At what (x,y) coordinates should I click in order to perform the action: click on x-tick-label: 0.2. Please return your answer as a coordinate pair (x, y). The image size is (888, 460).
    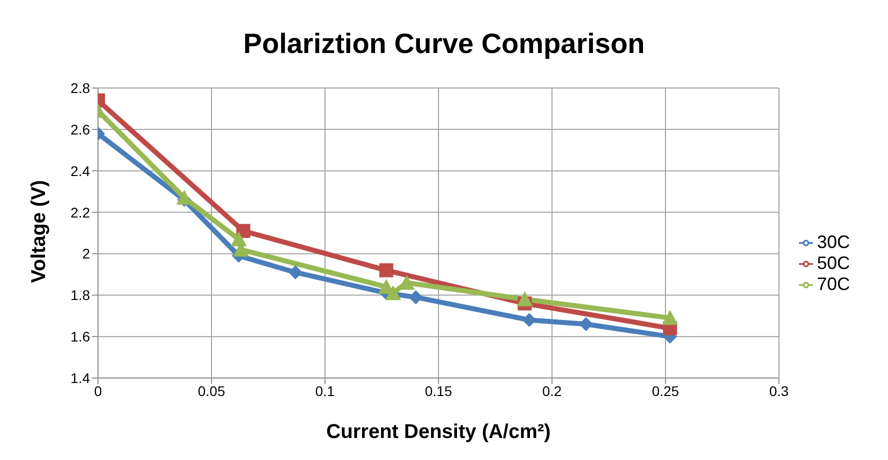
    Looking at the image, I should click on (552, 390).